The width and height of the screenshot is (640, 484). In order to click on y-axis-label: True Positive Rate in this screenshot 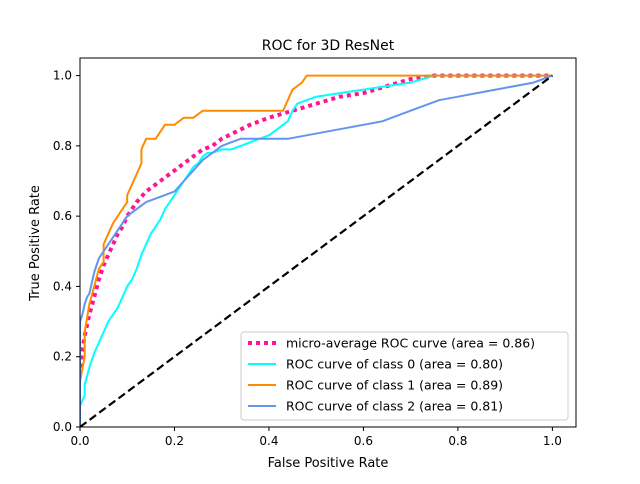, I will do `click(35, 243)`.